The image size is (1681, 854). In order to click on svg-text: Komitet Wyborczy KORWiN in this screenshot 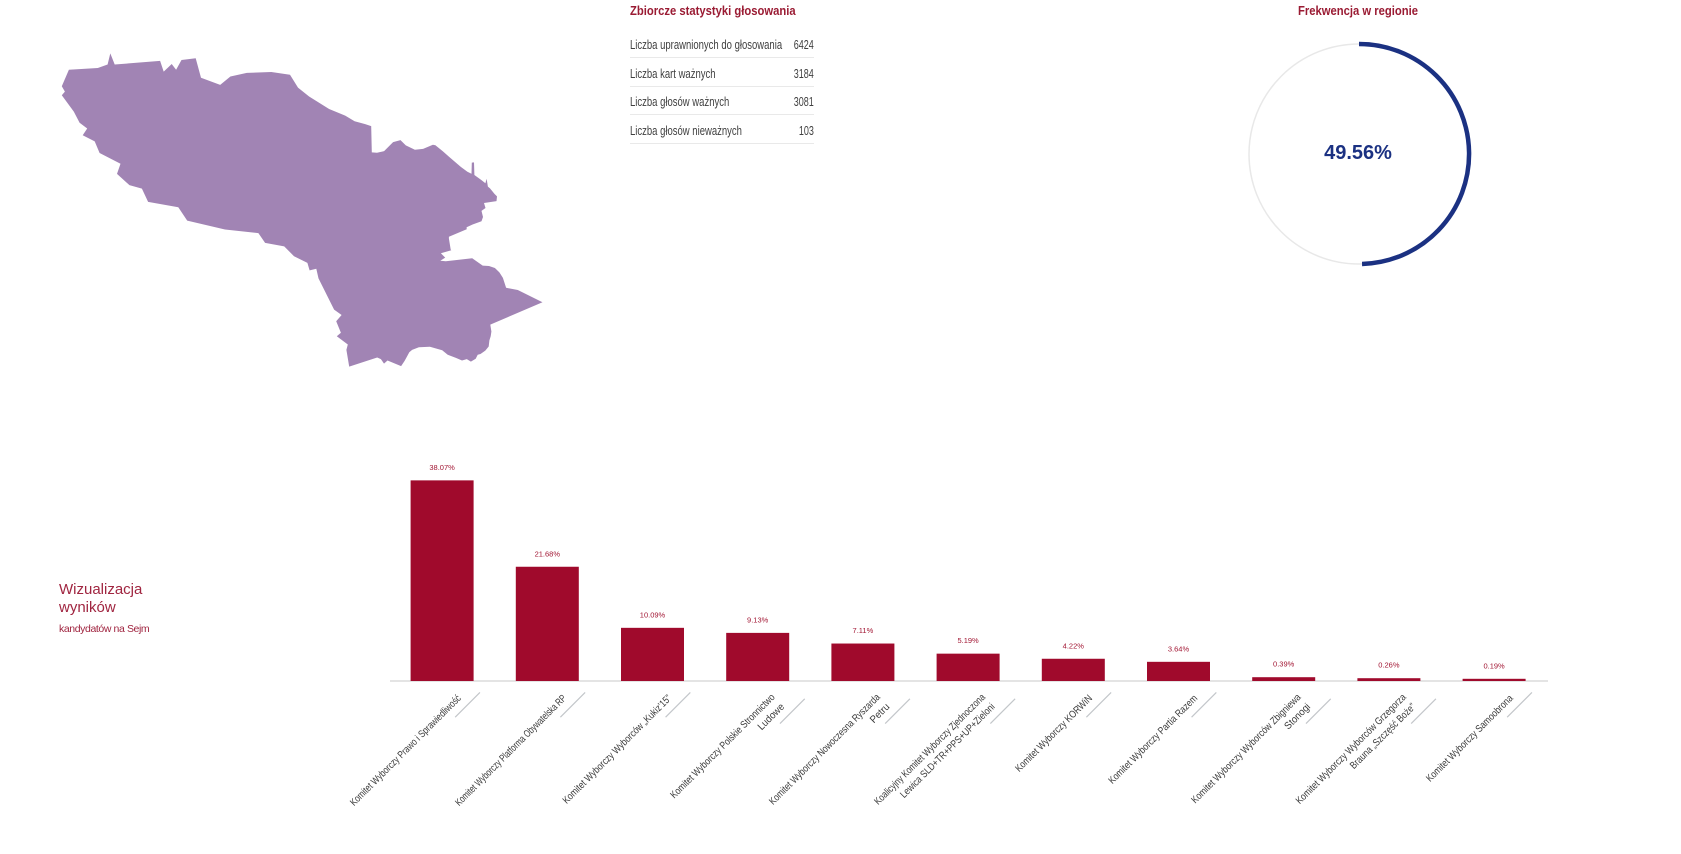, I will do `click(1054, 733)`.